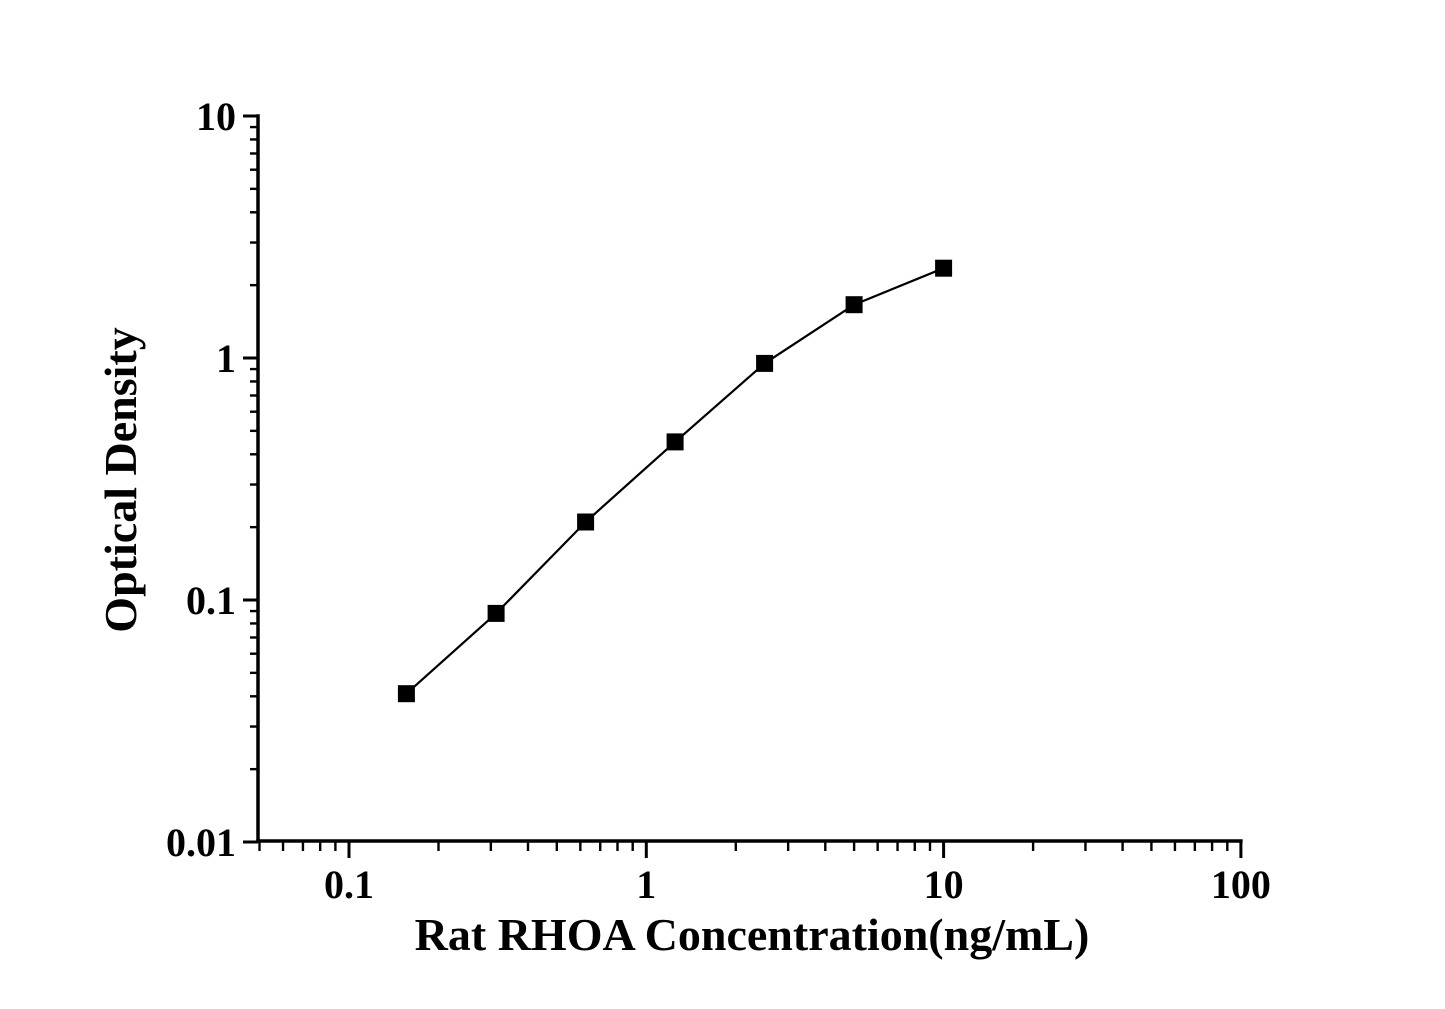  What do you see at coordinates (1241, 884) in the screenshot?
I see `x-tick-label: 100` at bounding box center [1241, 884].